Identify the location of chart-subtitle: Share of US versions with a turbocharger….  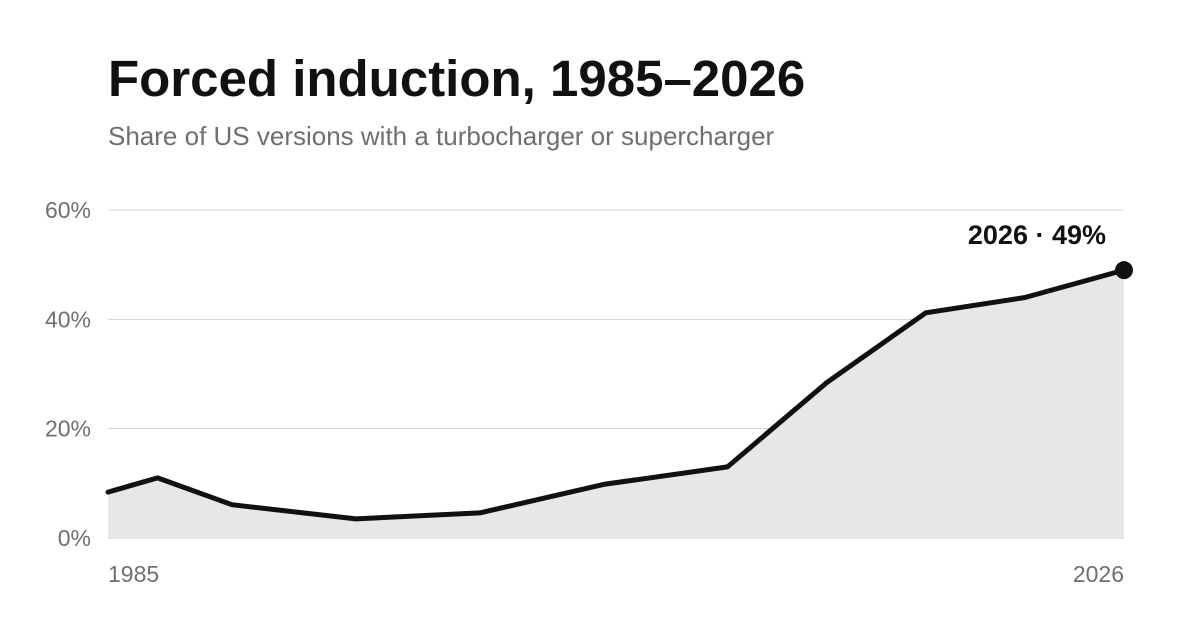
(441, 136).